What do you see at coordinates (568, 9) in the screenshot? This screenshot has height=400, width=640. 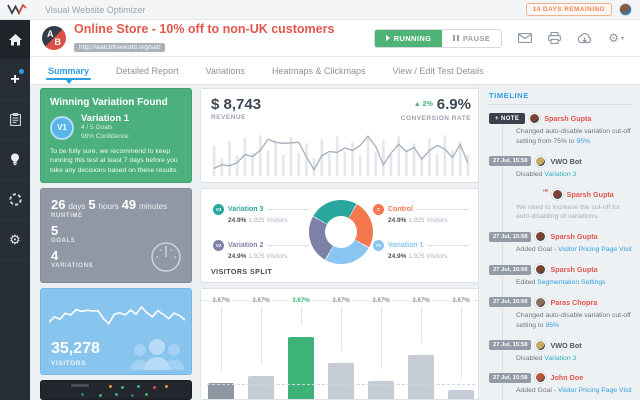 I see `days-remaining-badge: 14 DAYS REMAINING` at bounding box center [568, 9].